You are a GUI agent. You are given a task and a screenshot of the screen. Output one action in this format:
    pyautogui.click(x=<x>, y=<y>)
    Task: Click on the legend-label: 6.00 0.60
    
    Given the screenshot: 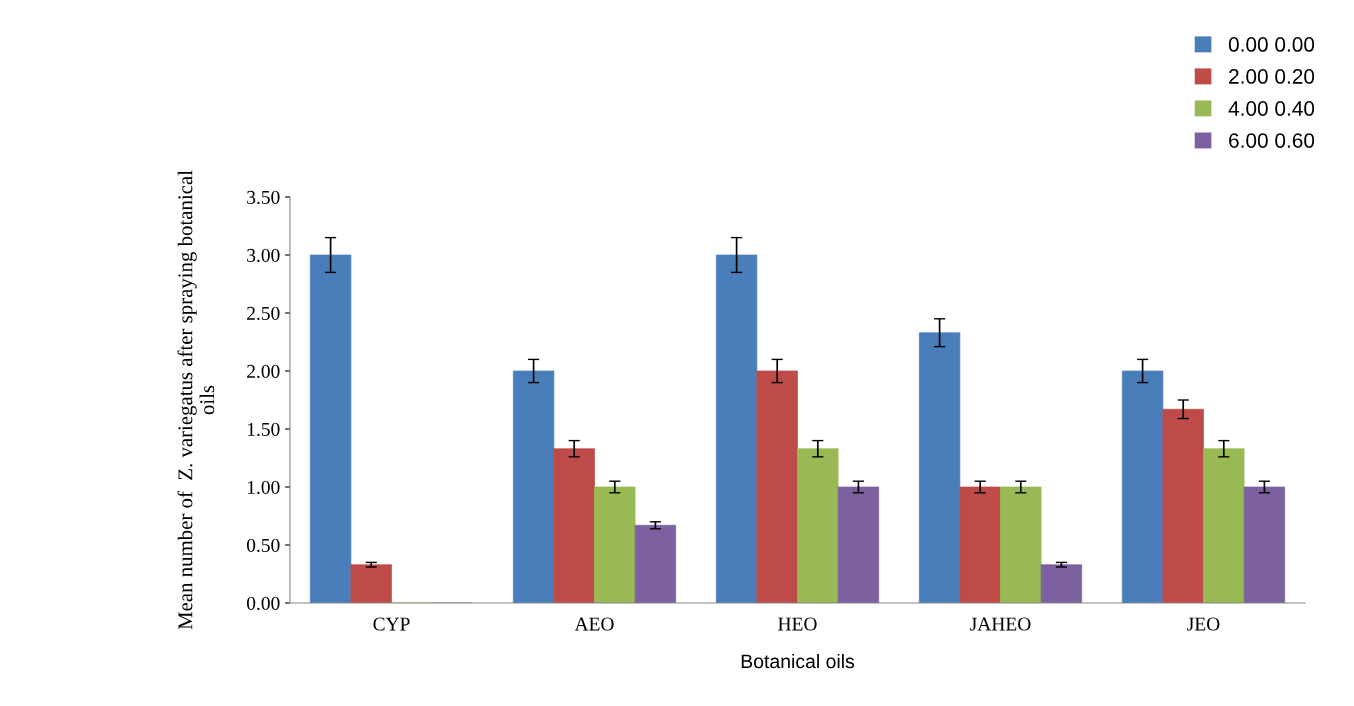 What is the action you would take?
    pyautogui.click(x=1272, y=140)
    